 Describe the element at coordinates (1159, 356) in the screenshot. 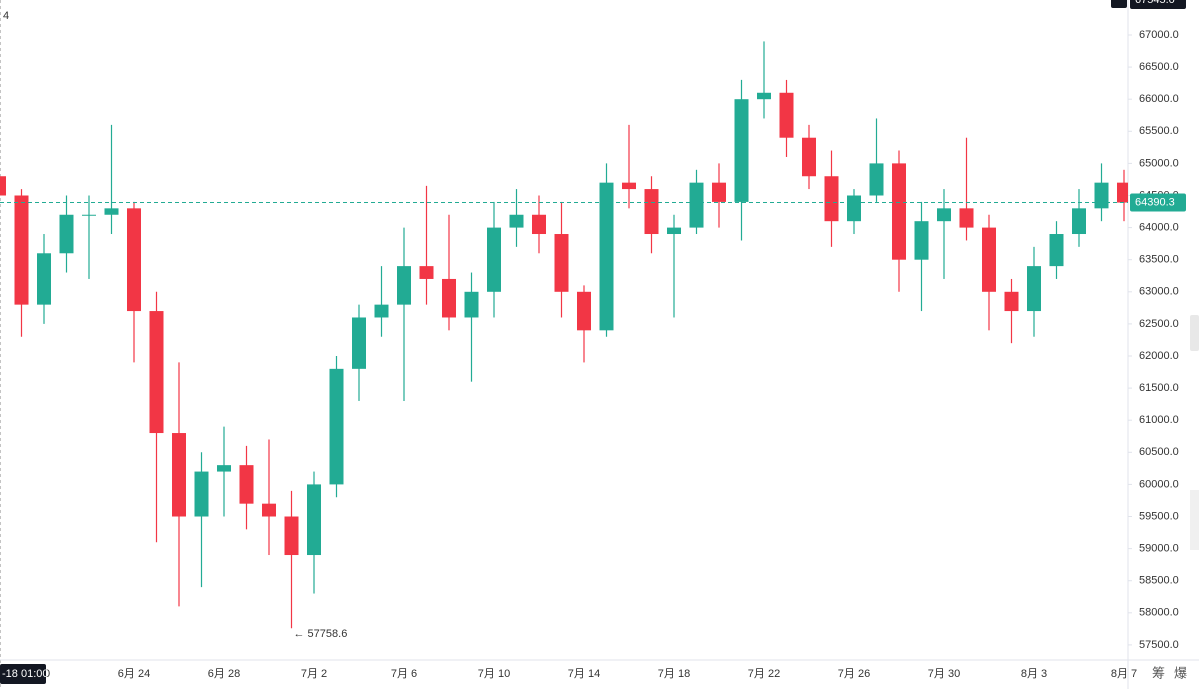

I see `y-tick-label: 62000.0` at that location.